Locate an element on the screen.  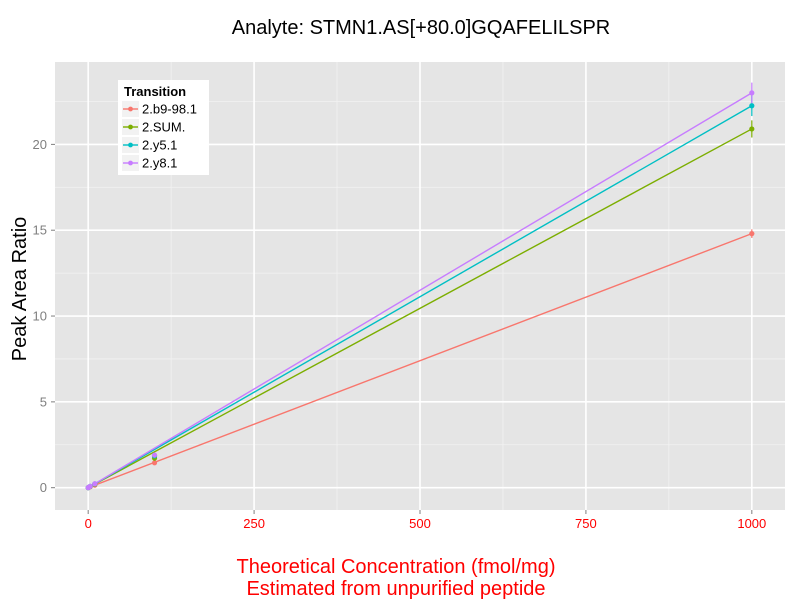
legend-label: 2.SUM. is located at coordinates (163, 127).